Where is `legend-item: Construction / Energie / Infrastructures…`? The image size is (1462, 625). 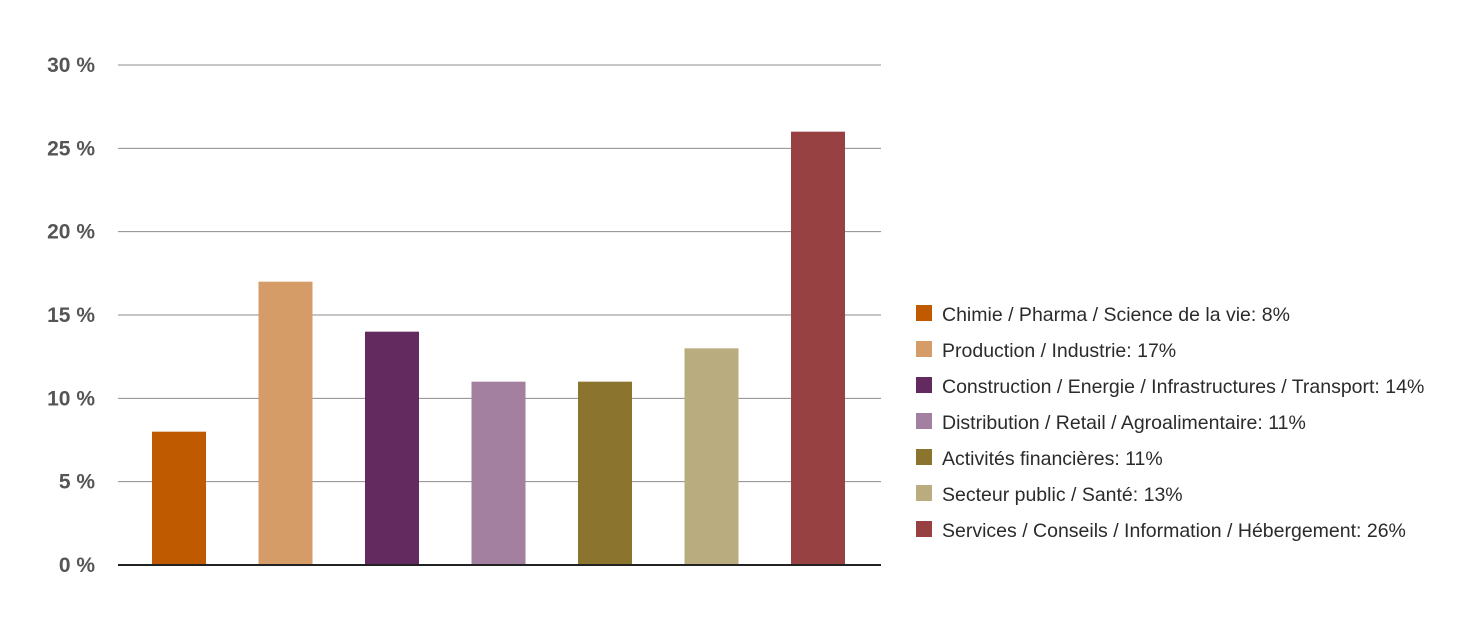 legend-item: Construction / Energie / Infrastructures… is located at coordinates (1176, 387).